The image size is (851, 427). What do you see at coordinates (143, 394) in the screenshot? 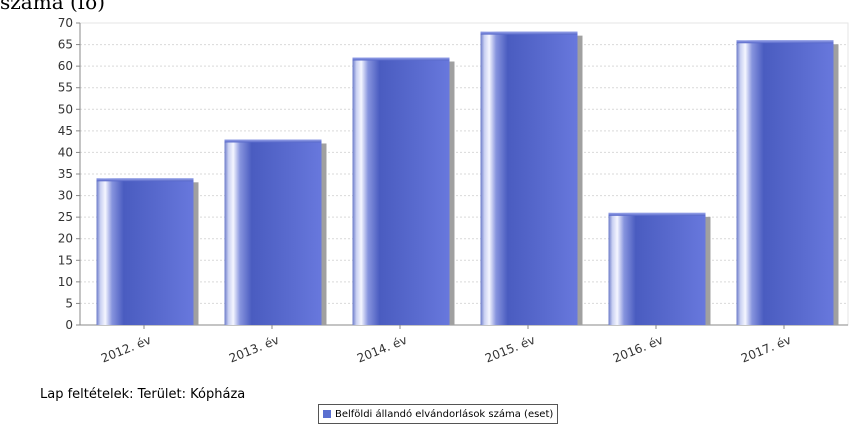
I see `filter-conditions-text: Lap feltételek: Terület: Kópháza` at bounding box center [143, 394].